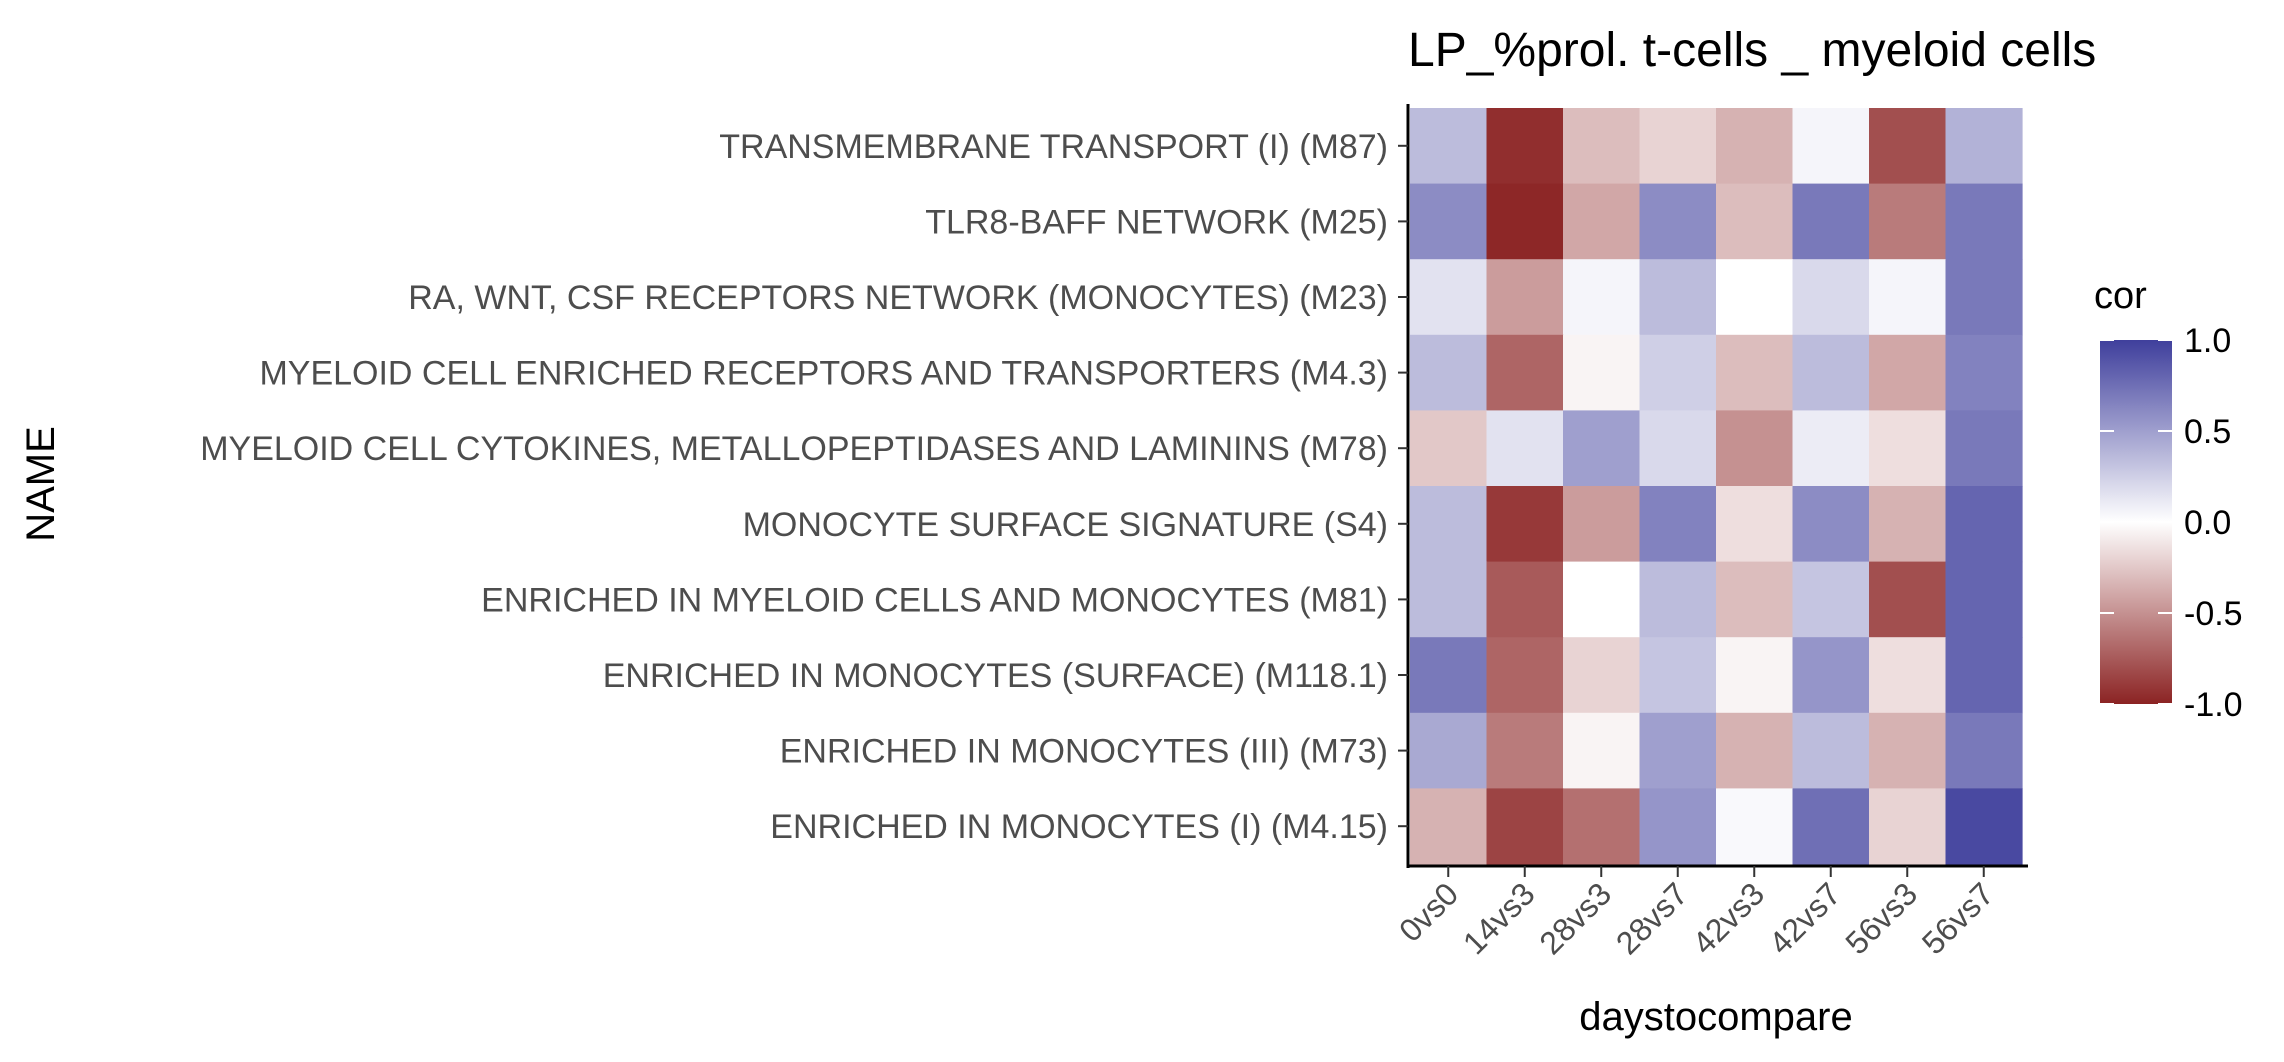 Image resolution: width=2284 pixels, height=1062 pixels. What do you see at coordinates (1065, 525) in the screenshot?
I see `y-tick-label: MONOCYTE SURFACE SIGNATURE (S4)` at bounding box center [1065, 525].